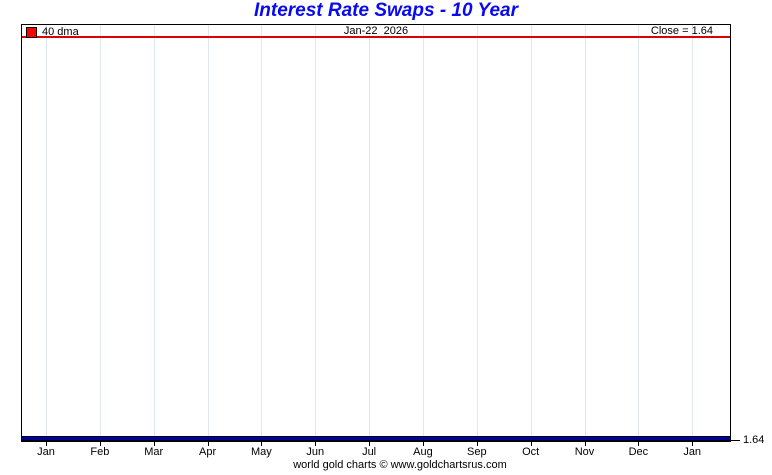 This screenshot has height=475, width=772. What do you see at coordinates (369, 452) in the screenshot?
I see `x-axis-label: Jul` at bounding box center [369, 452].